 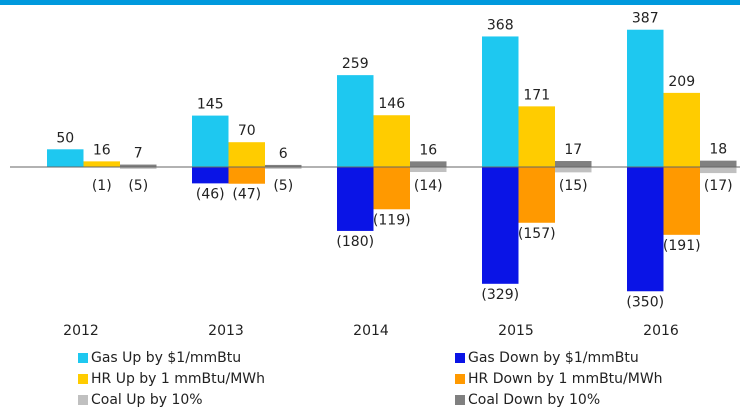 I want to click on value-label: (329), so click(x=500, y=295).